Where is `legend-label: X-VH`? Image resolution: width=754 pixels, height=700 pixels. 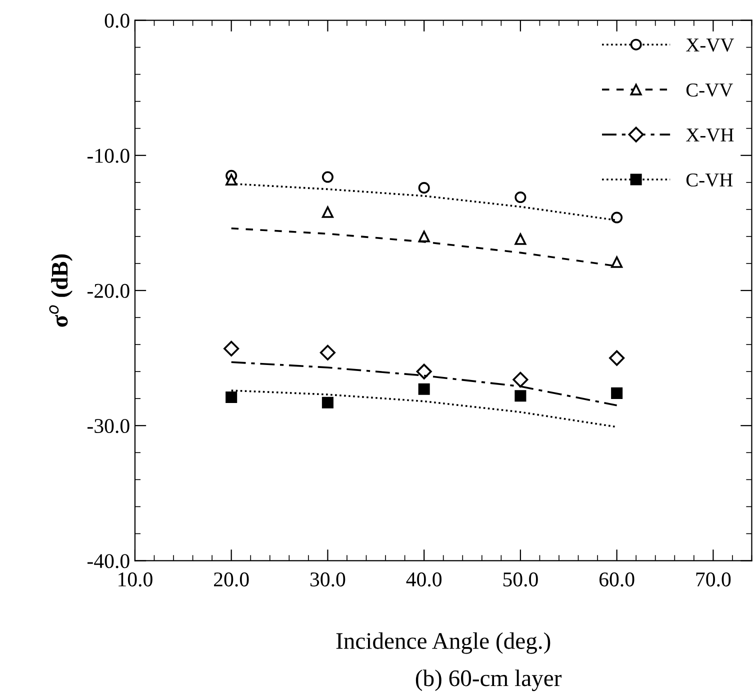
legend-label: X-VH is located at coordinates (710, 135).